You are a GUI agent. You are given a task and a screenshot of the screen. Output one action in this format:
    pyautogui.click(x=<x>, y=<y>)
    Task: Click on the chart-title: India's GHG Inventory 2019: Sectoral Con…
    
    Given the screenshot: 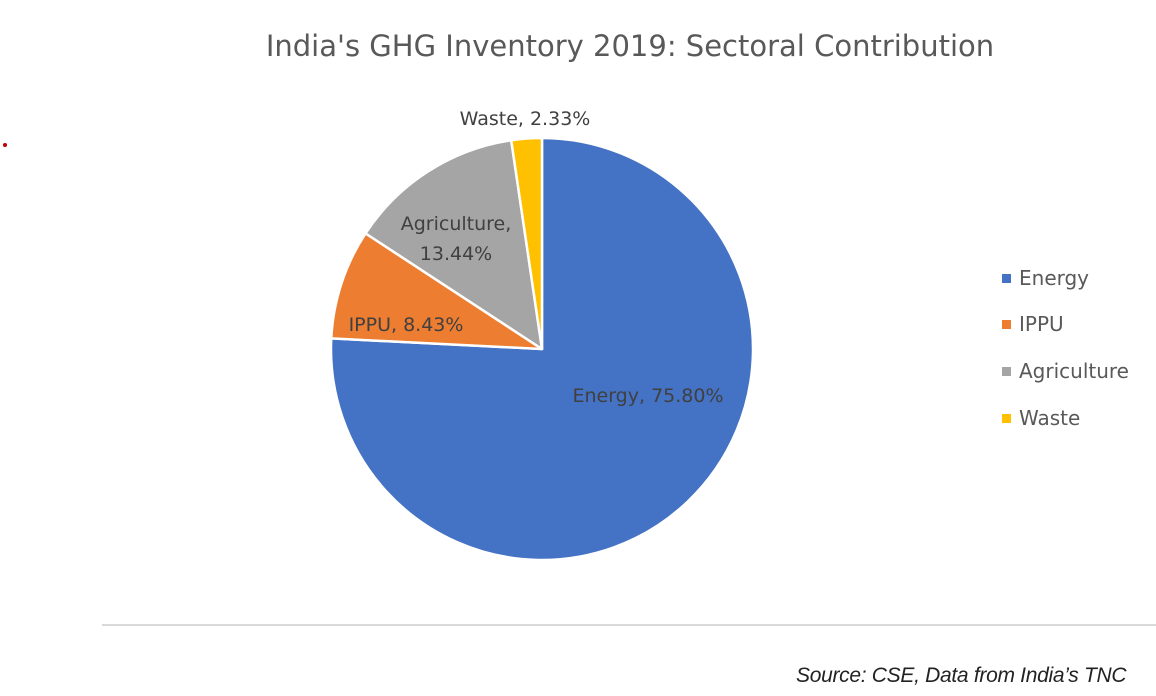 What is the action you would take?
    pyautogui.click(x=630, y=46)
    